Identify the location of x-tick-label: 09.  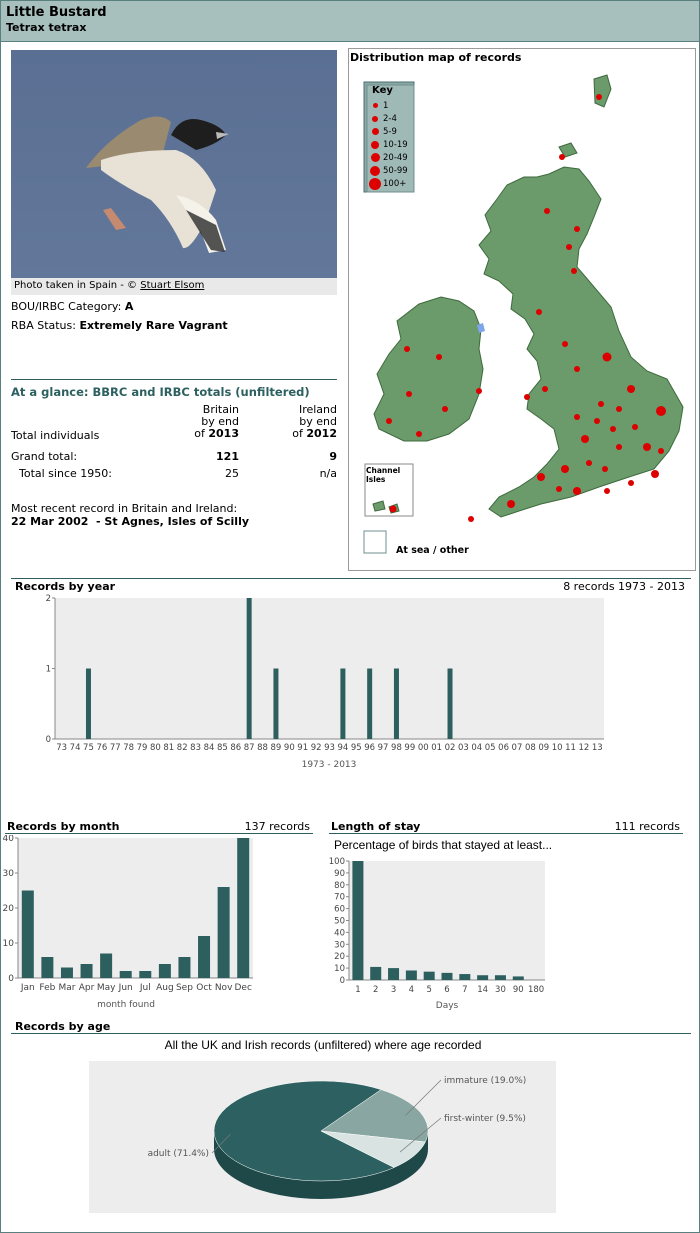
(543, 748).